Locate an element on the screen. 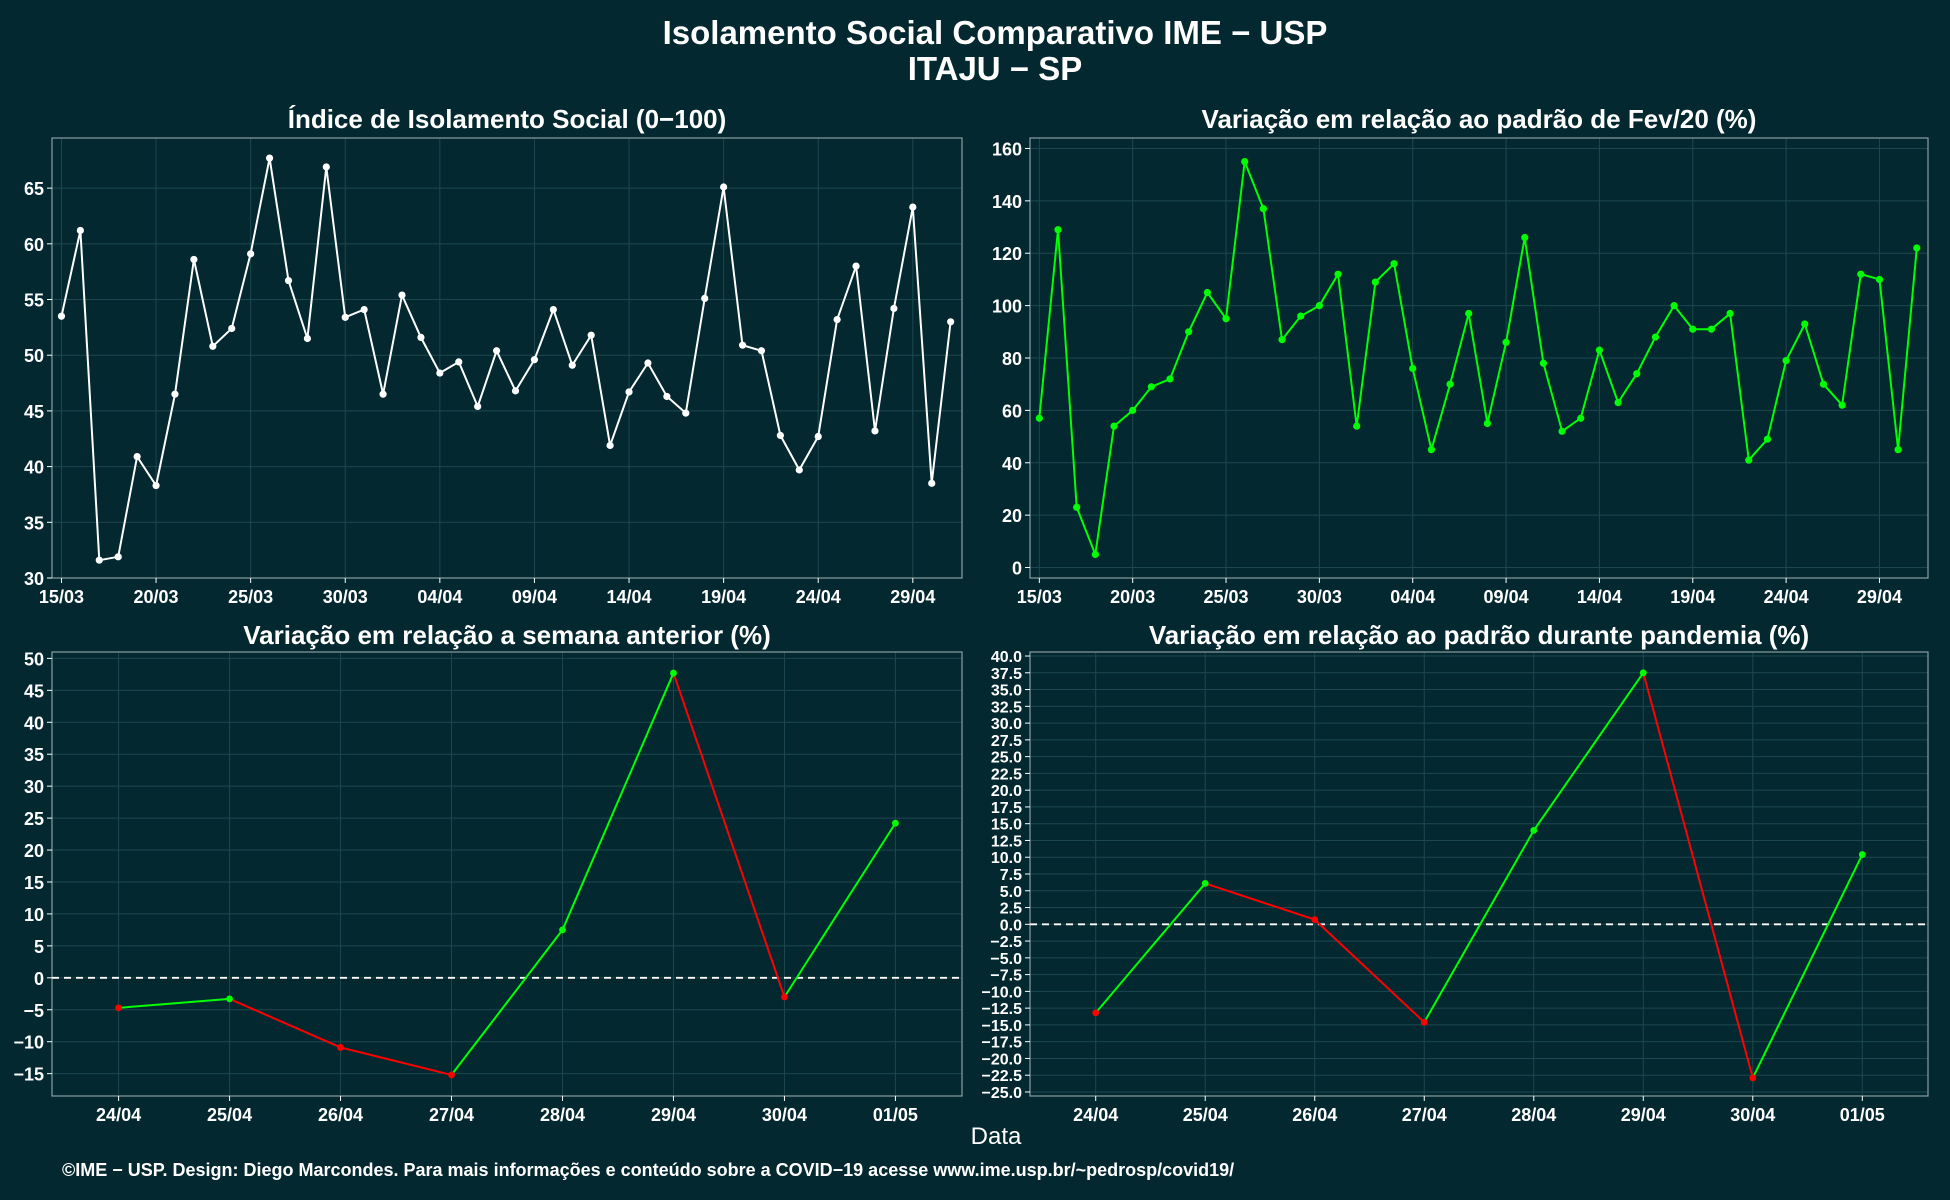 The width and height of the screenshot is (1950, 1200). y-tick-label: −20.0 is located at coordinates (1002, 1059).